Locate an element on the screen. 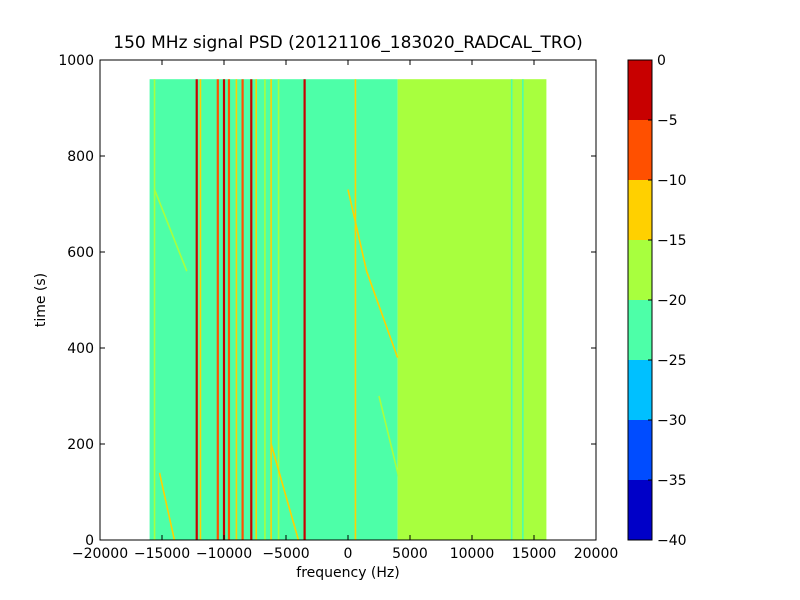  colorbar-tick-label-0: −40 is located at coordinates (672, 541).